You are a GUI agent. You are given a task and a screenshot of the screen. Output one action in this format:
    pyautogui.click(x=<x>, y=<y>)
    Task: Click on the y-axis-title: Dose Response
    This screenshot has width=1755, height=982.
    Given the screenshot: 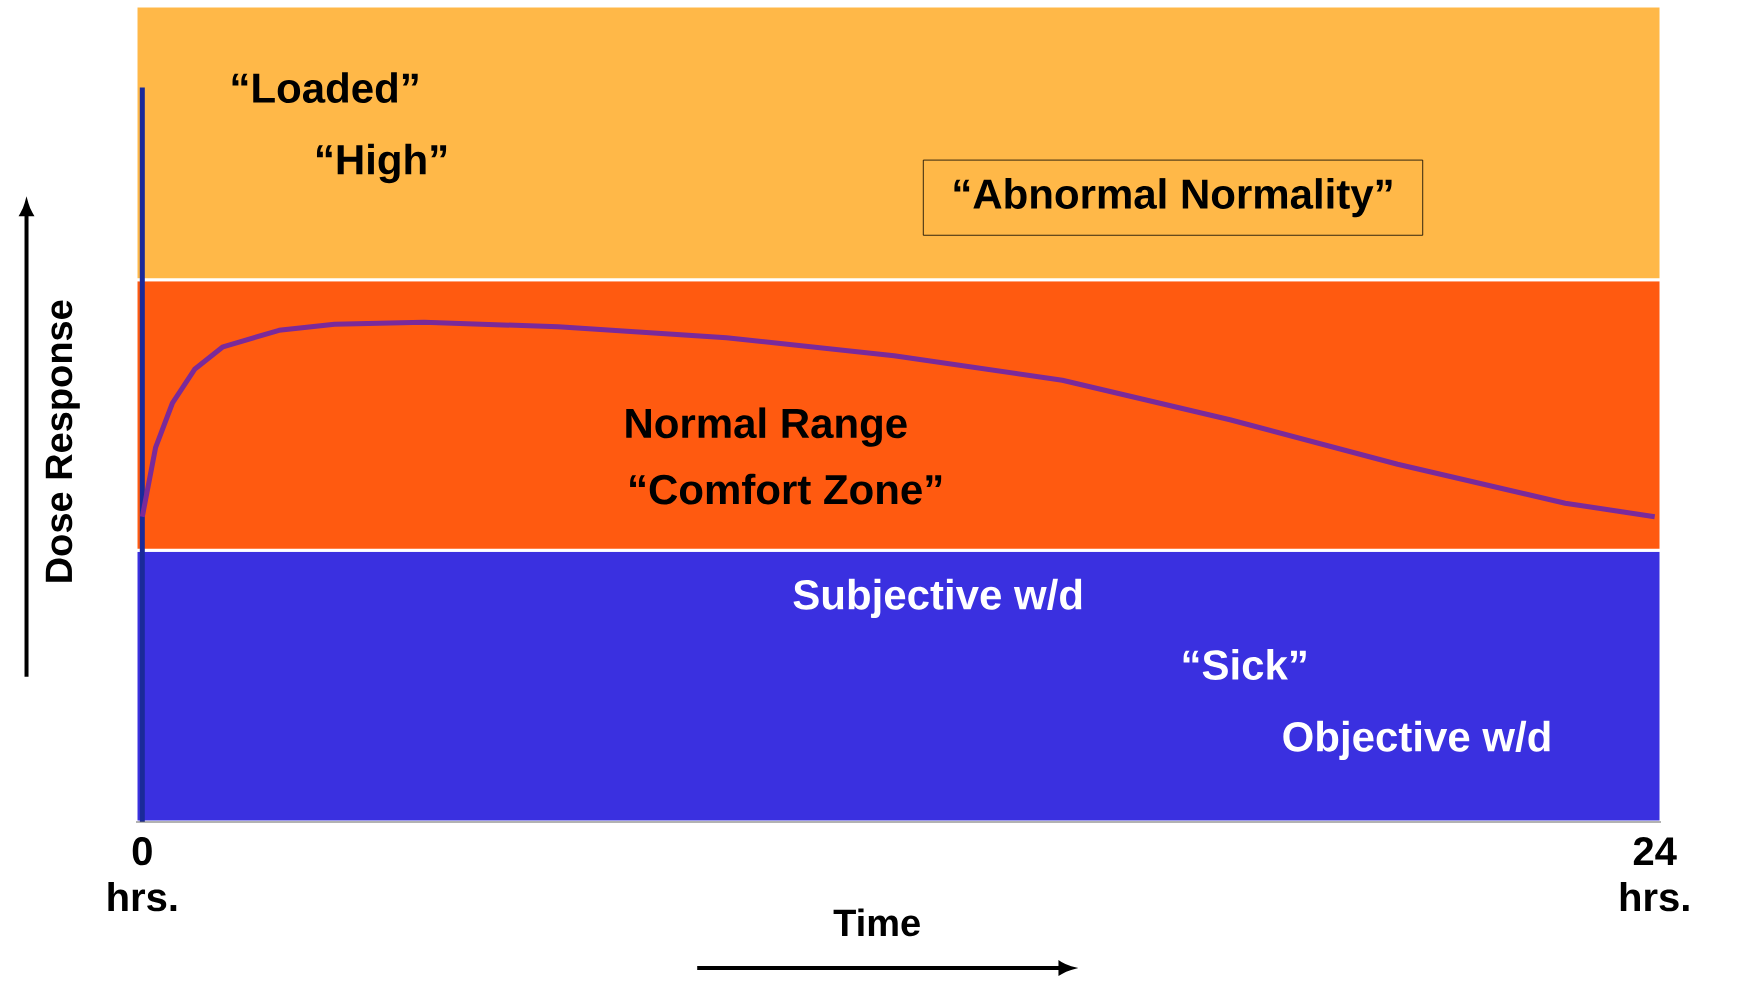 What is the action you would take?
    pyautogui.click(x=62, y=441)
    